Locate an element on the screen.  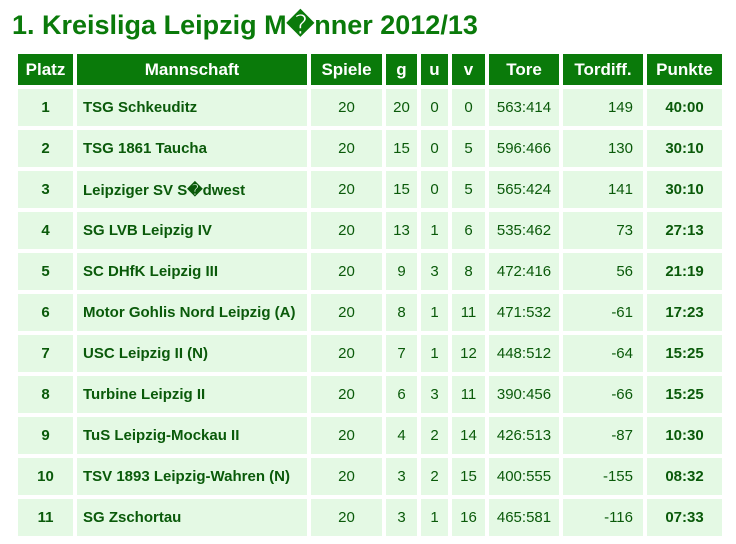
cell-v: 16 is located at coordinates (468, 517).